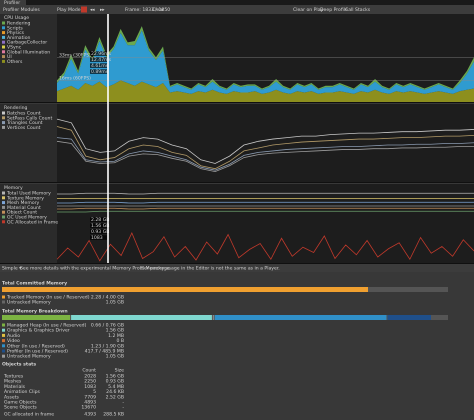 The width and height of the screenshot is (474, 420). I want to click on legend-label: Global Illumination, so click(28, 52).